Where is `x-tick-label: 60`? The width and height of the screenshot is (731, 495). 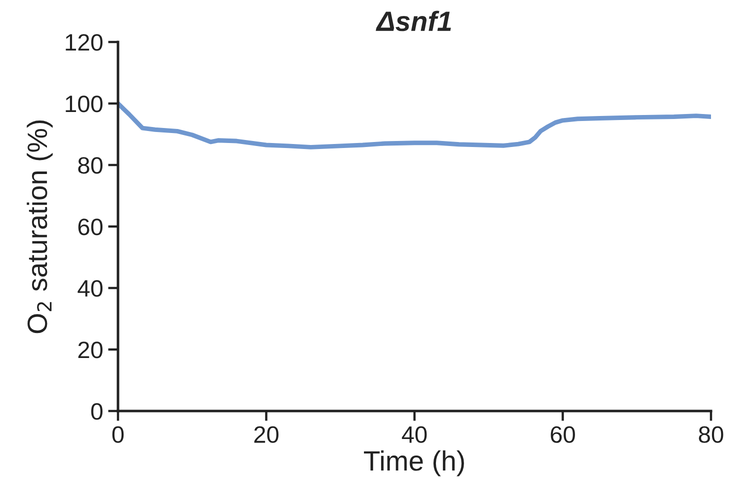 x-tick-label: 60 is located at coordinates (562, 434).